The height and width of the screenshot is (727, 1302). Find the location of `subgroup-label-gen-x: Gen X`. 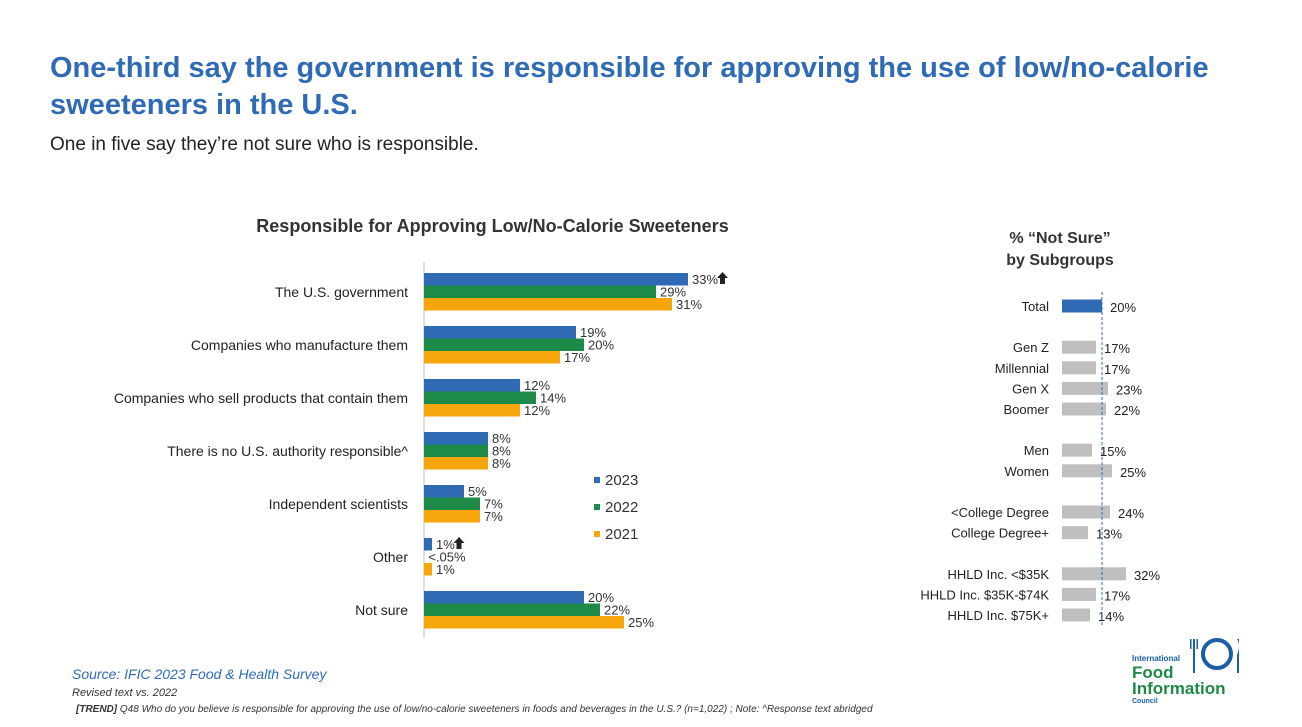

subgroup-label-gen-x: Gen X is located at coordinates (1030, 388).